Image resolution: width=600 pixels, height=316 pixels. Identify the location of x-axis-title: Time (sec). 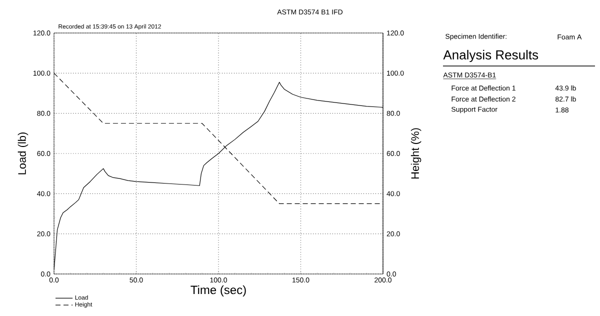
(218, 291).